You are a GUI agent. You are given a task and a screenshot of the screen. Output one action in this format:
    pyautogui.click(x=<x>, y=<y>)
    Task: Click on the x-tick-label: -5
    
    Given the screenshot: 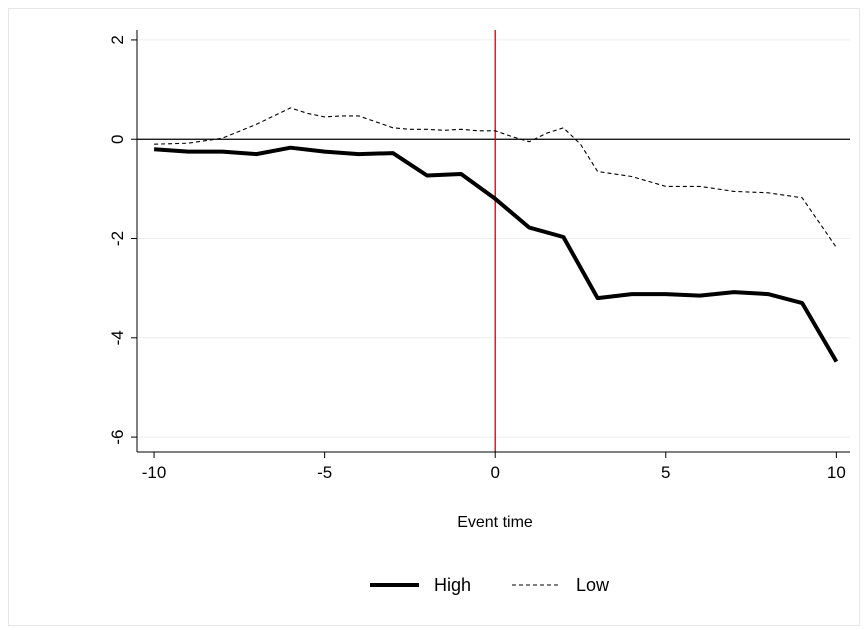 What is the action you would take?
    pyautogui.click(x=324, y=472)
    